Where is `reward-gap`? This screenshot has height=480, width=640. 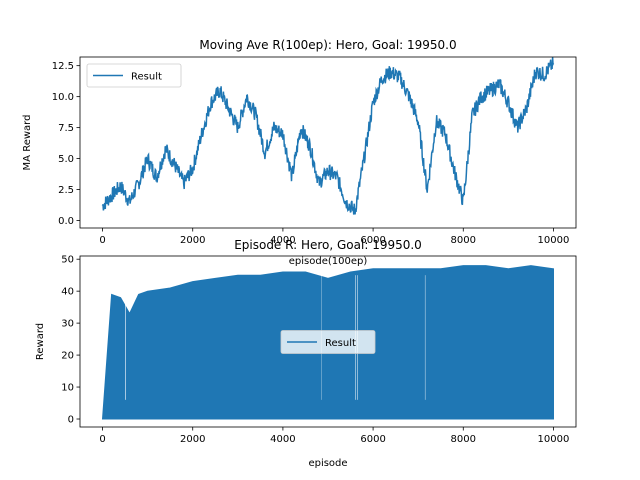 reward-gap is located at coordinates (125, 337).